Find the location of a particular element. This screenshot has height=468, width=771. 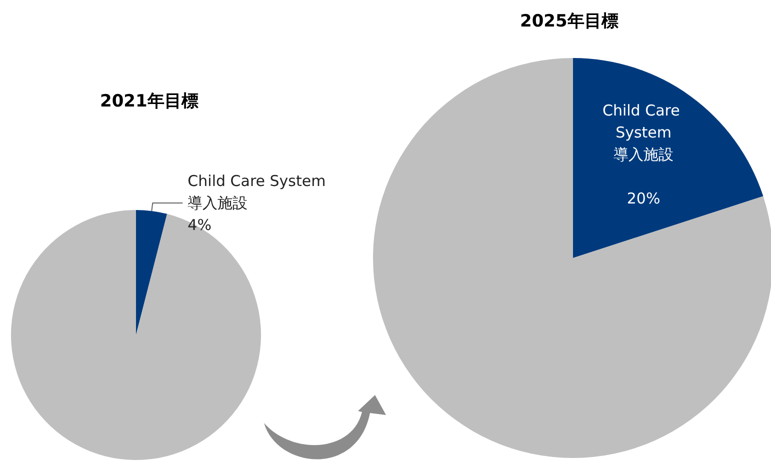

data-label: 4% is located at coordinates (200, 225).